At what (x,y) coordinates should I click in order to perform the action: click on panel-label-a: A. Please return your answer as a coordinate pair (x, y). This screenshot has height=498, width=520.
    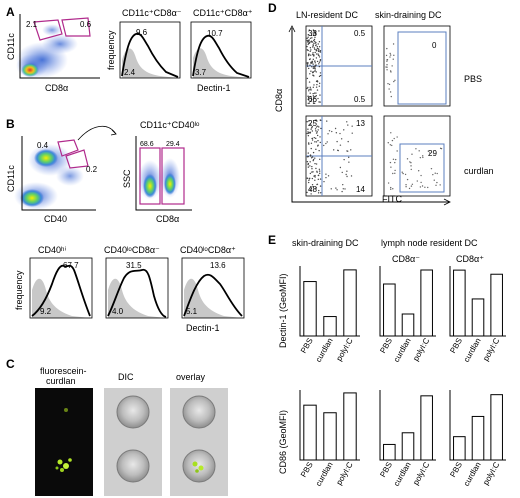
    Looking at the image, I should click on (10, 12).